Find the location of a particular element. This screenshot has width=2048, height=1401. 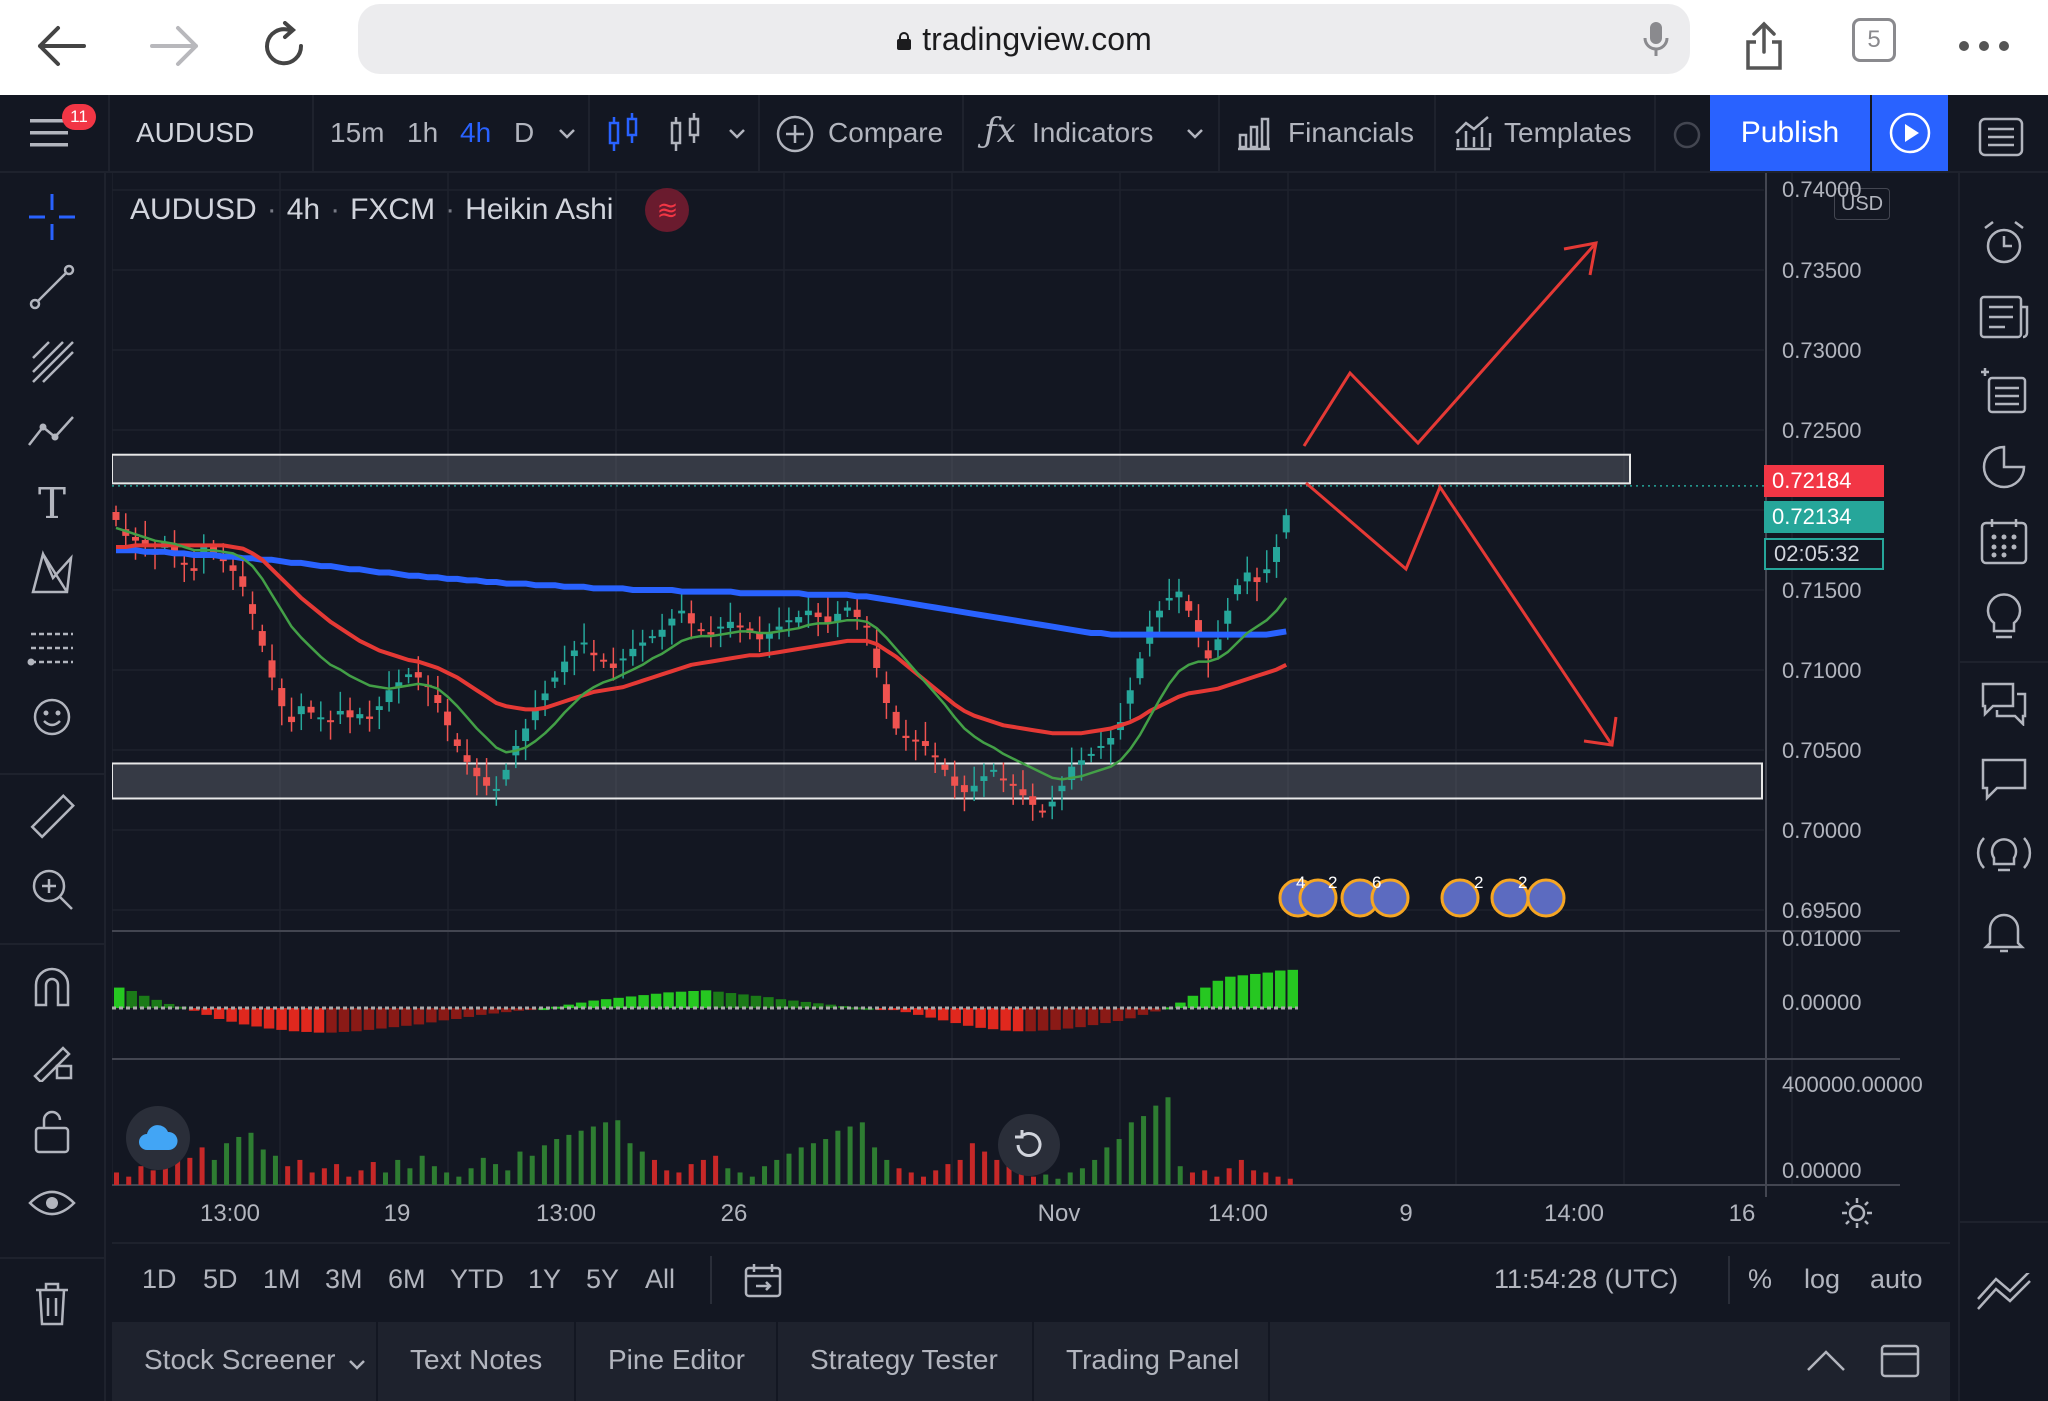

tabs-button: 5 is located at coordinates (1874, 40).